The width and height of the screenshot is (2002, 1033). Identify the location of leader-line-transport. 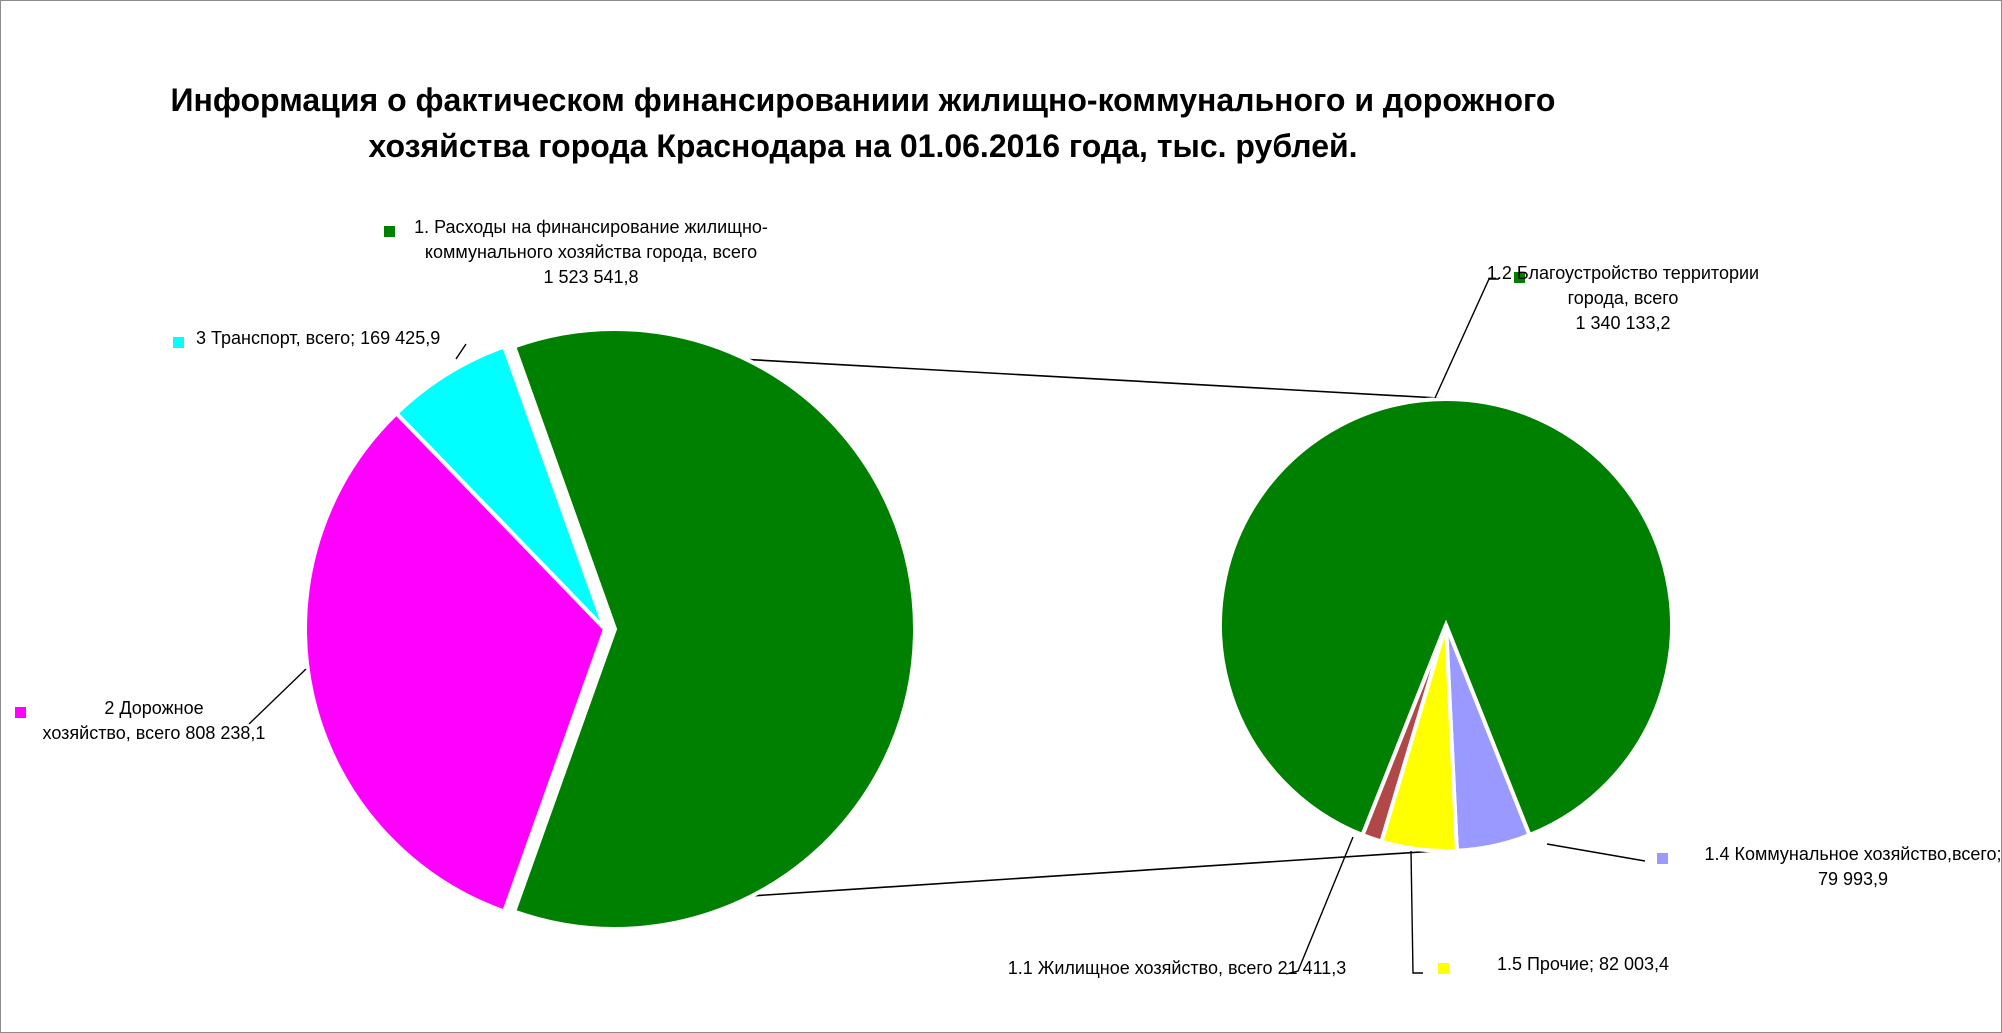
(461, 351).